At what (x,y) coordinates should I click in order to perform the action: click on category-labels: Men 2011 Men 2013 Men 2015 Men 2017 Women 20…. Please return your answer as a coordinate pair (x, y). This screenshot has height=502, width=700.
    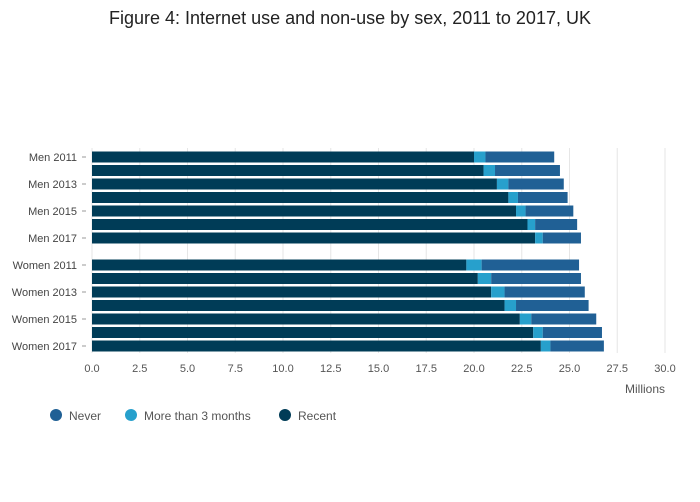
    Looking at the image, I should click on (49, 252).